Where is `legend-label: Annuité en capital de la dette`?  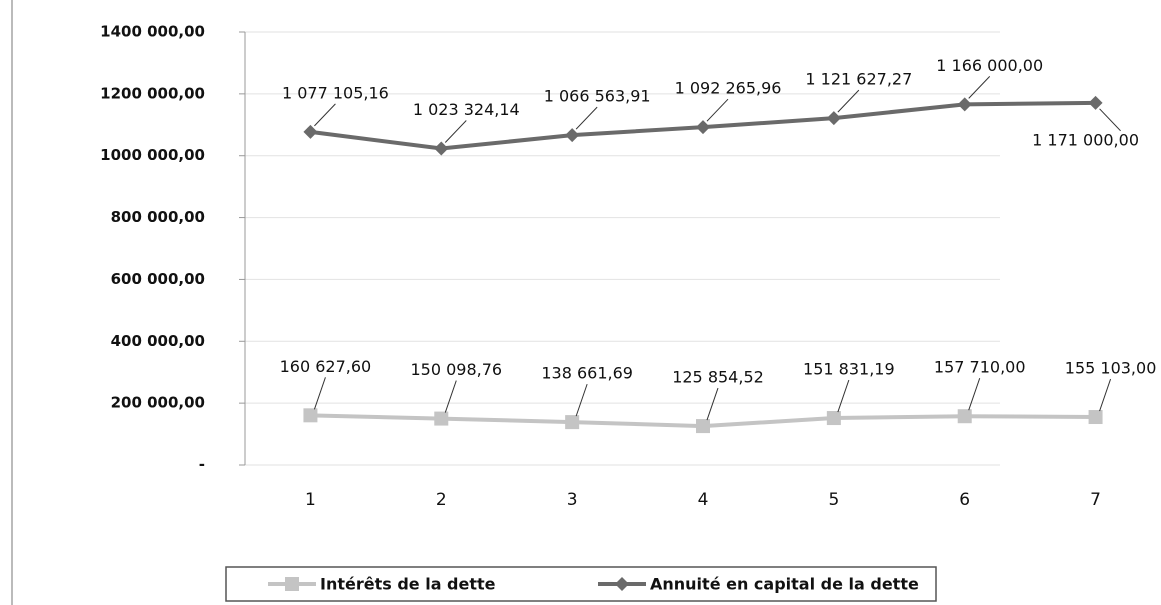 legend-label: Annuité en capital de la dette is located at coordinates (784, 584).